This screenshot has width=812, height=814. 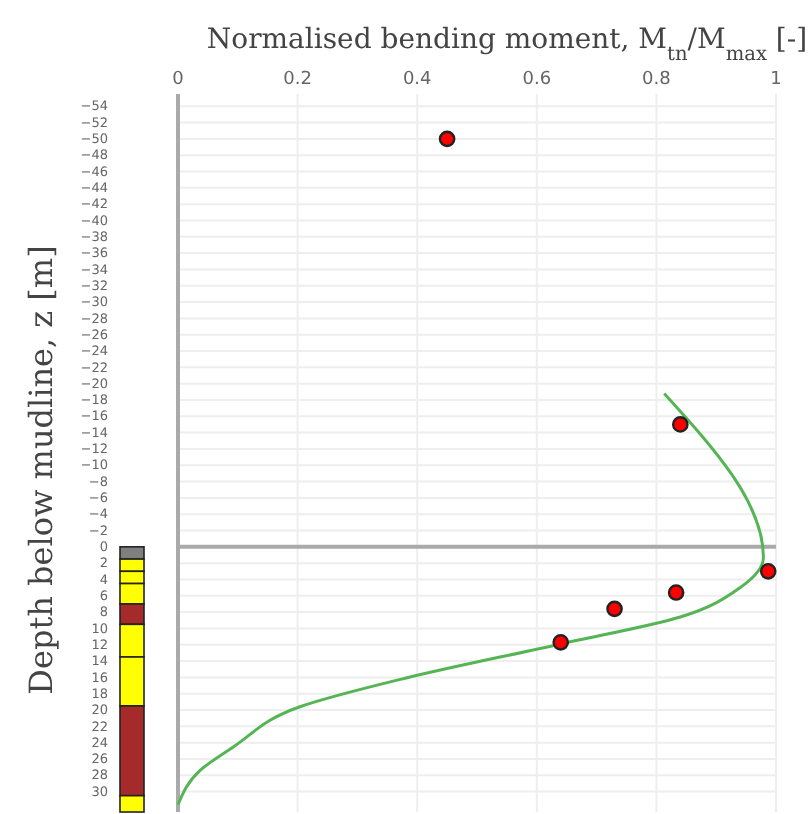 What do you see at coordinates (297, 80) in the screenshot?
I see `x-tick-label: 0.2` at bounding box center [297, 80].